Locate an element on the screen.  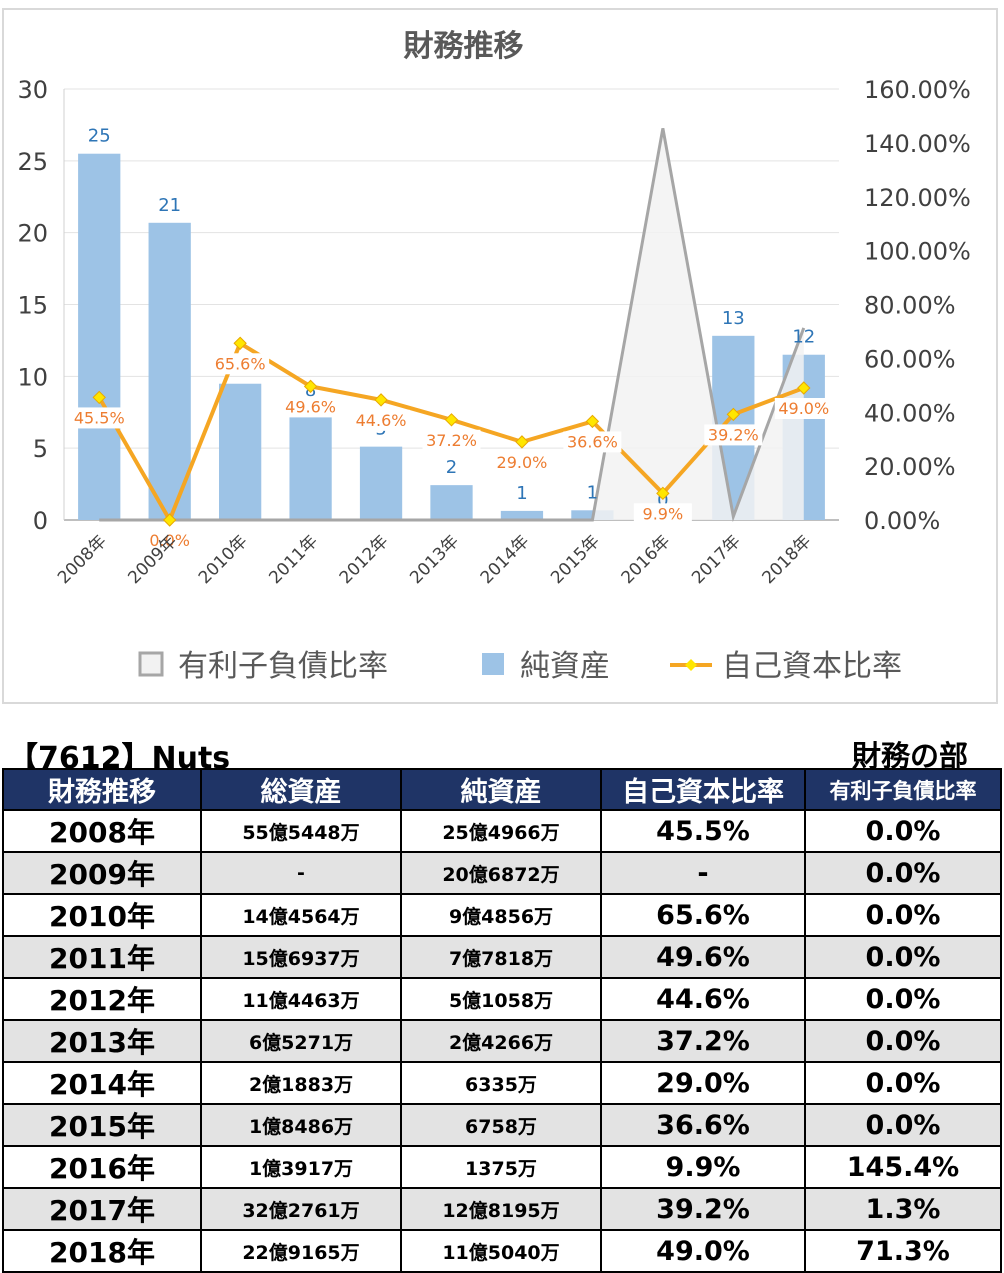
line-value-label: 9.9% is located at coordinates (663, 513).